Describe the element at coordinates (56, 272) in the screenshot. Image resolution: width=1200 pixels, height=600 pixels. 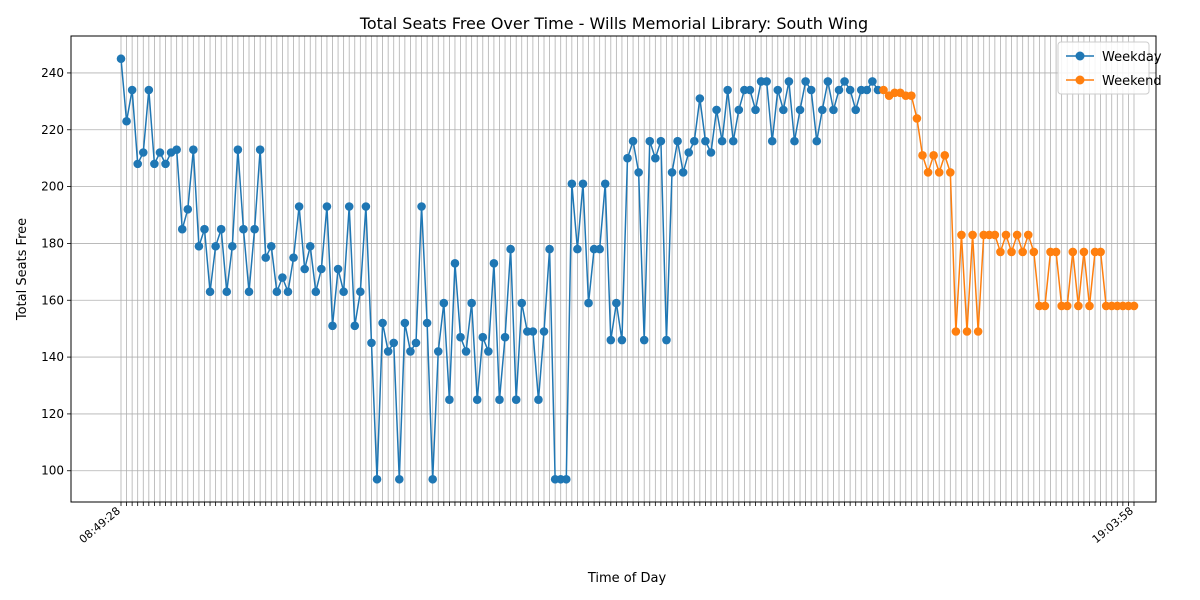
I see `y-axis-ticks: 100 120 140 160 180 200 220 240` at that location.